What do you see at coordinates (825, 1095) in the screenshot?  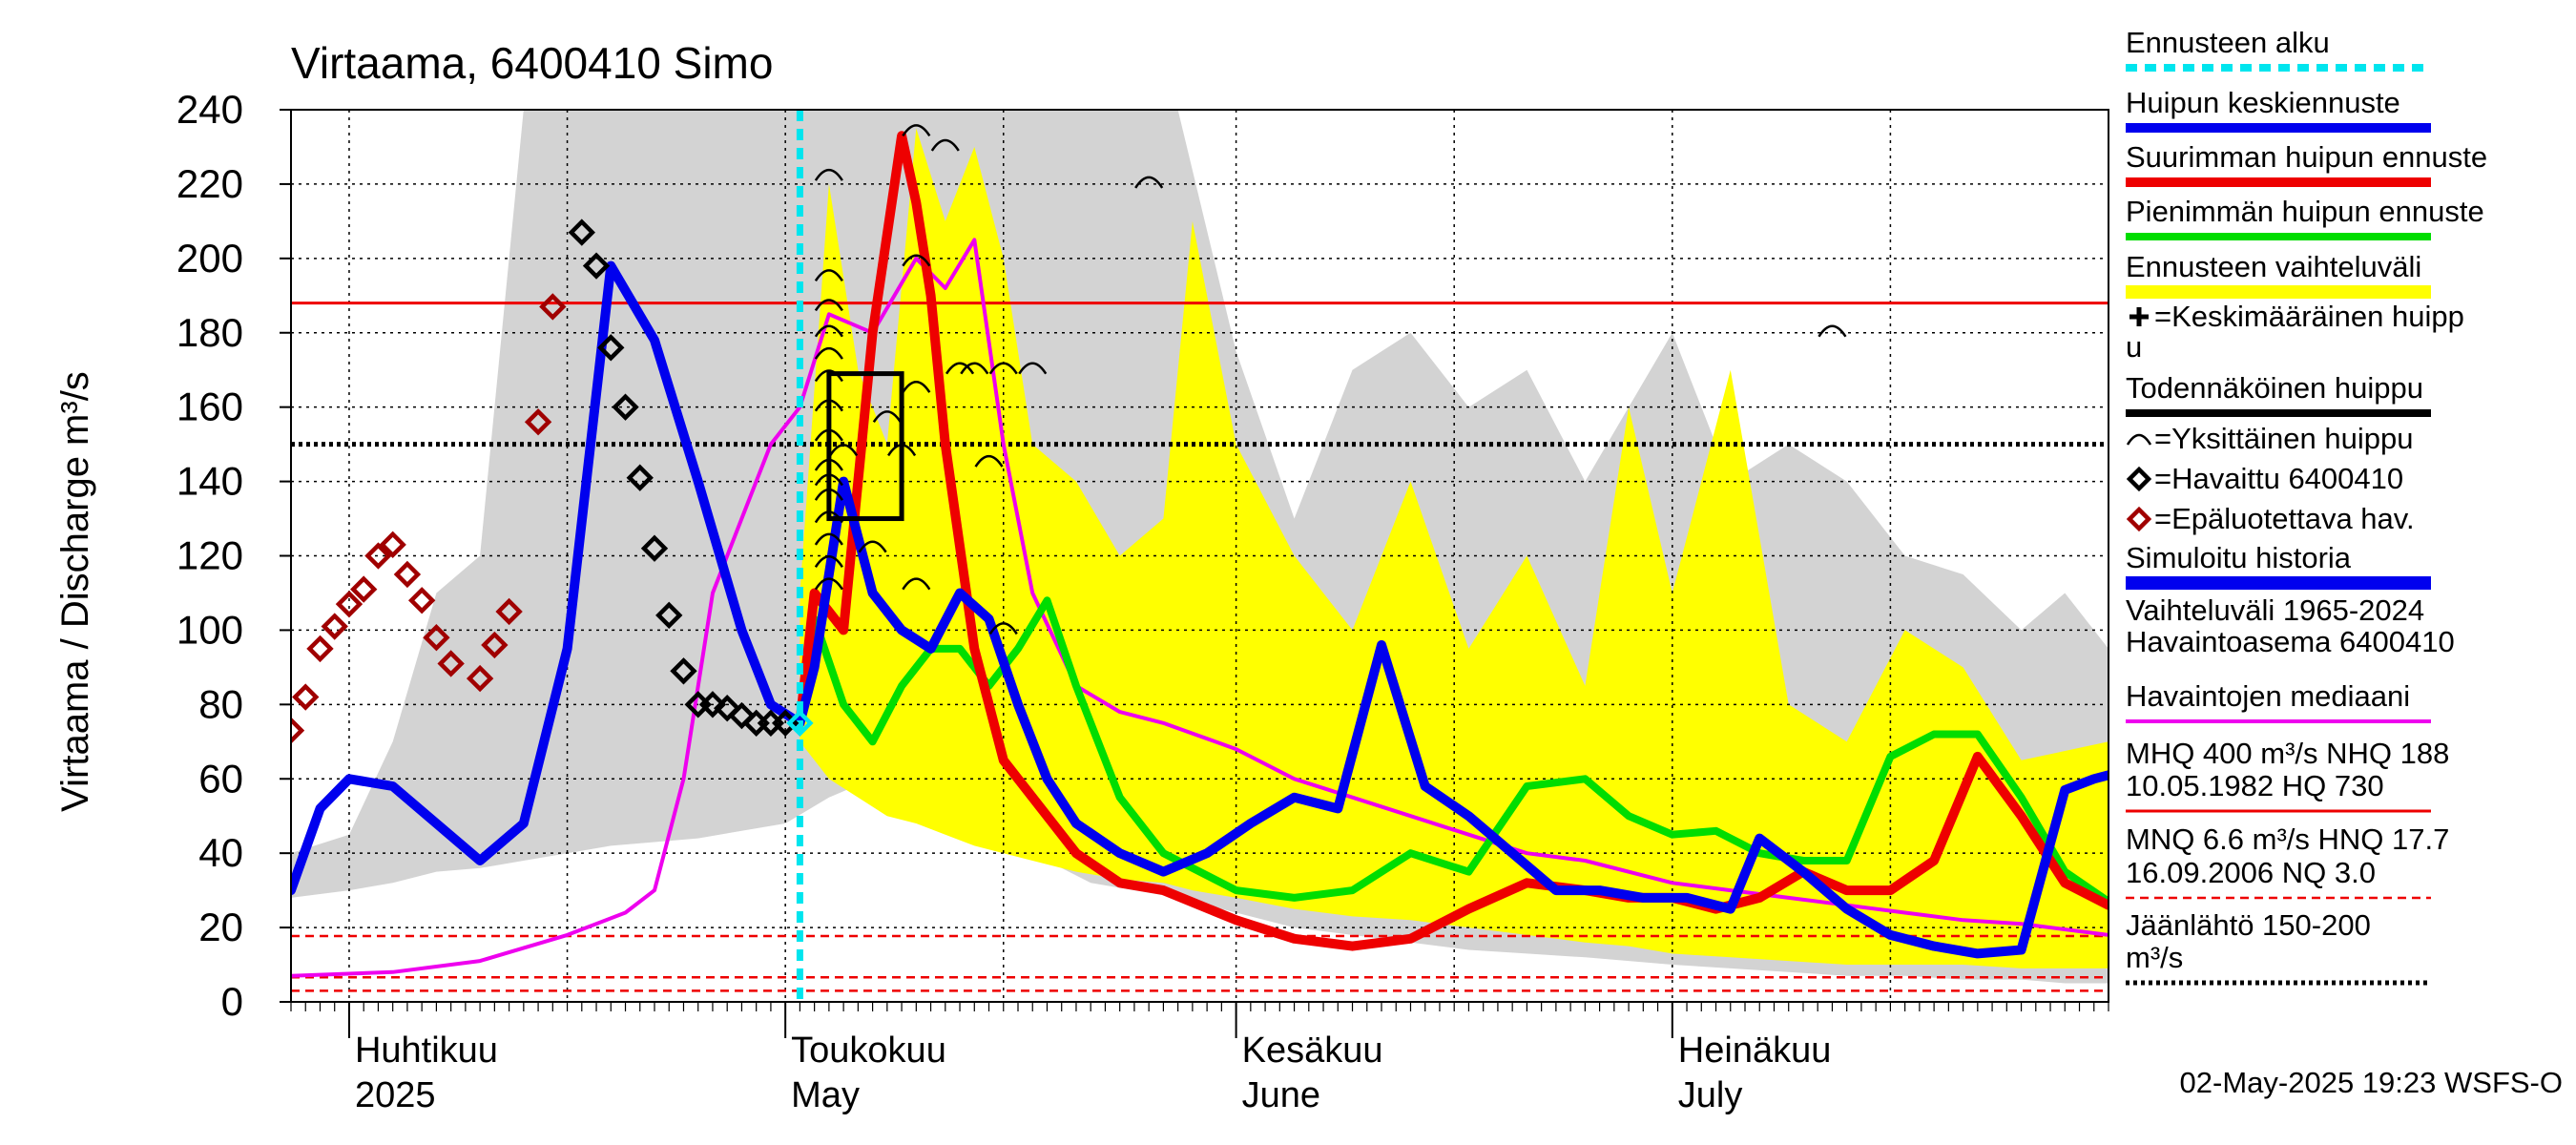 I see `x-month-label-en: May` at bounding box center [825, 1095].